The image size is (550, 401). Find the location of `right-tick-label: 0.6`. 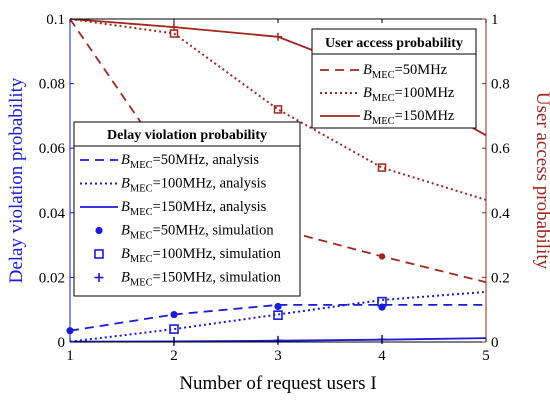

right-tick-label: 0.6 is located at coordinates (500, 149).